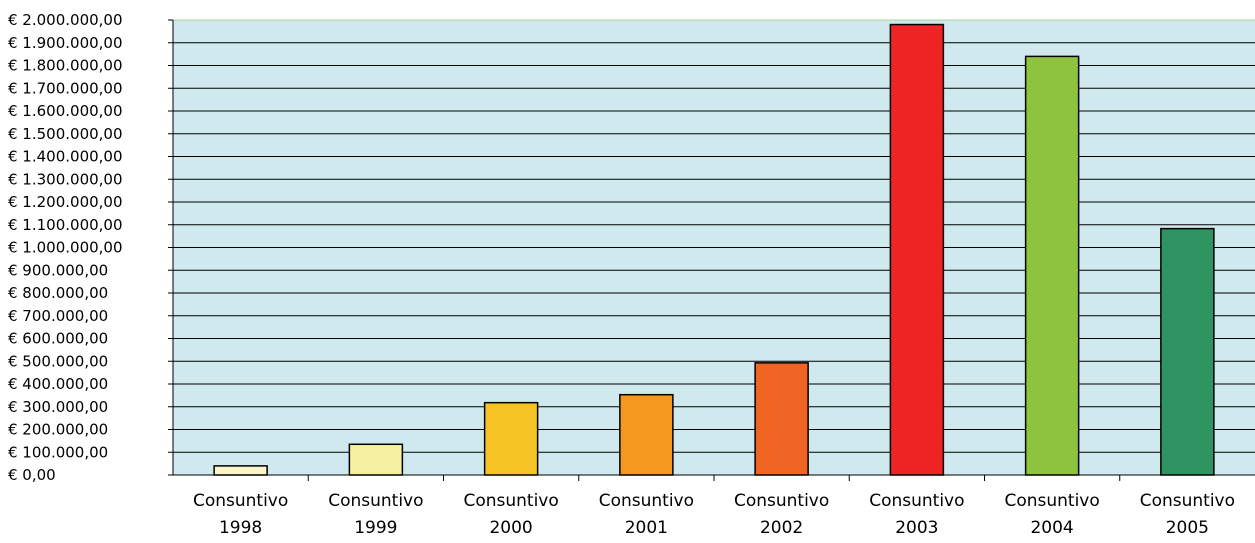 Image resolution: width=1255 pixels, height=543 pixels. What do you see at coordinates (65, 43) in the screenshot?
I see `y-tick-label: € 1.900.000,00` at bounding box center [65, 43].